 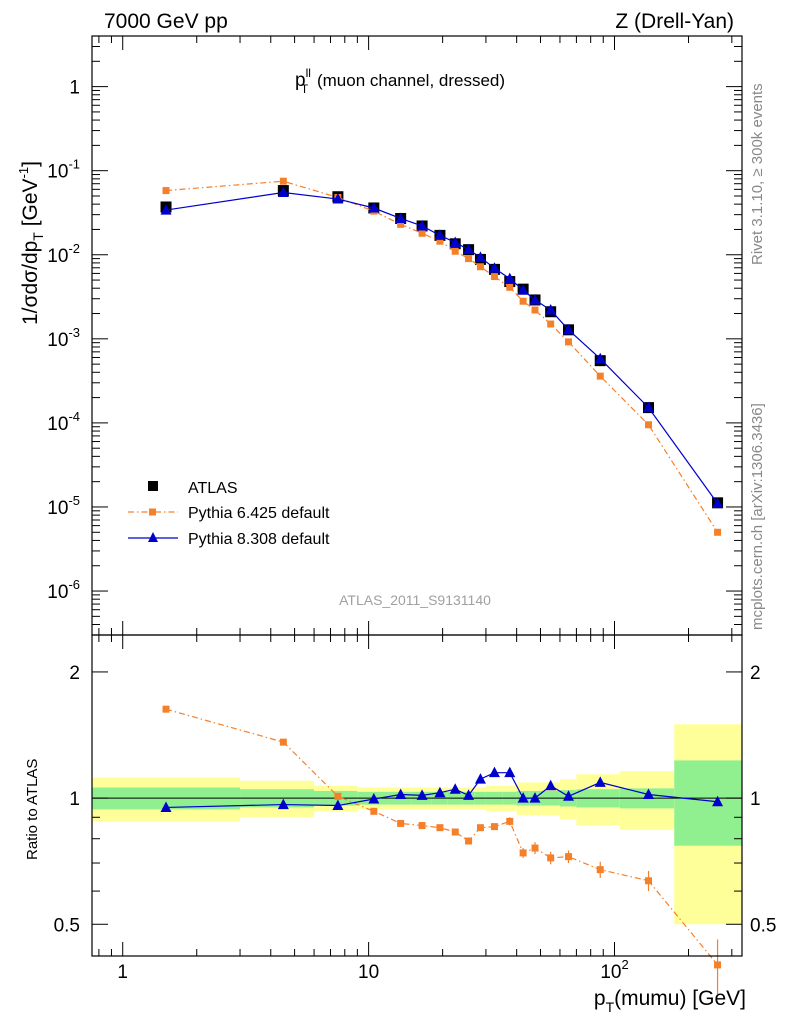 I want to click on y-tick-label: 10⁻⁵, so click(x=63, y=506).